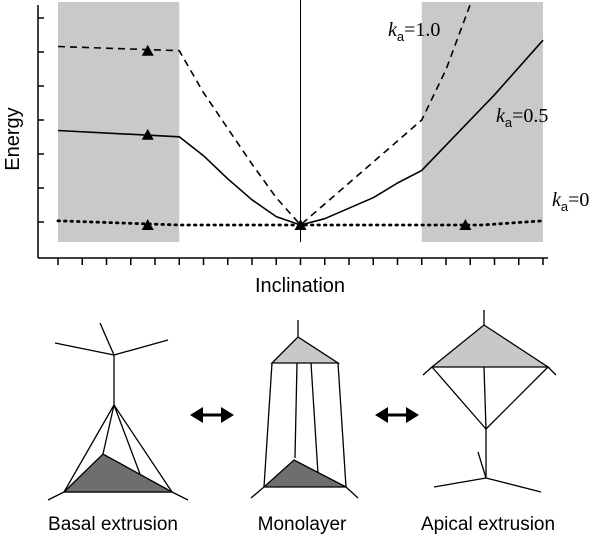 The height and width of the screenshot is (539, 597). I want to click on x-axis-label: Inclination, so click(300, 286).